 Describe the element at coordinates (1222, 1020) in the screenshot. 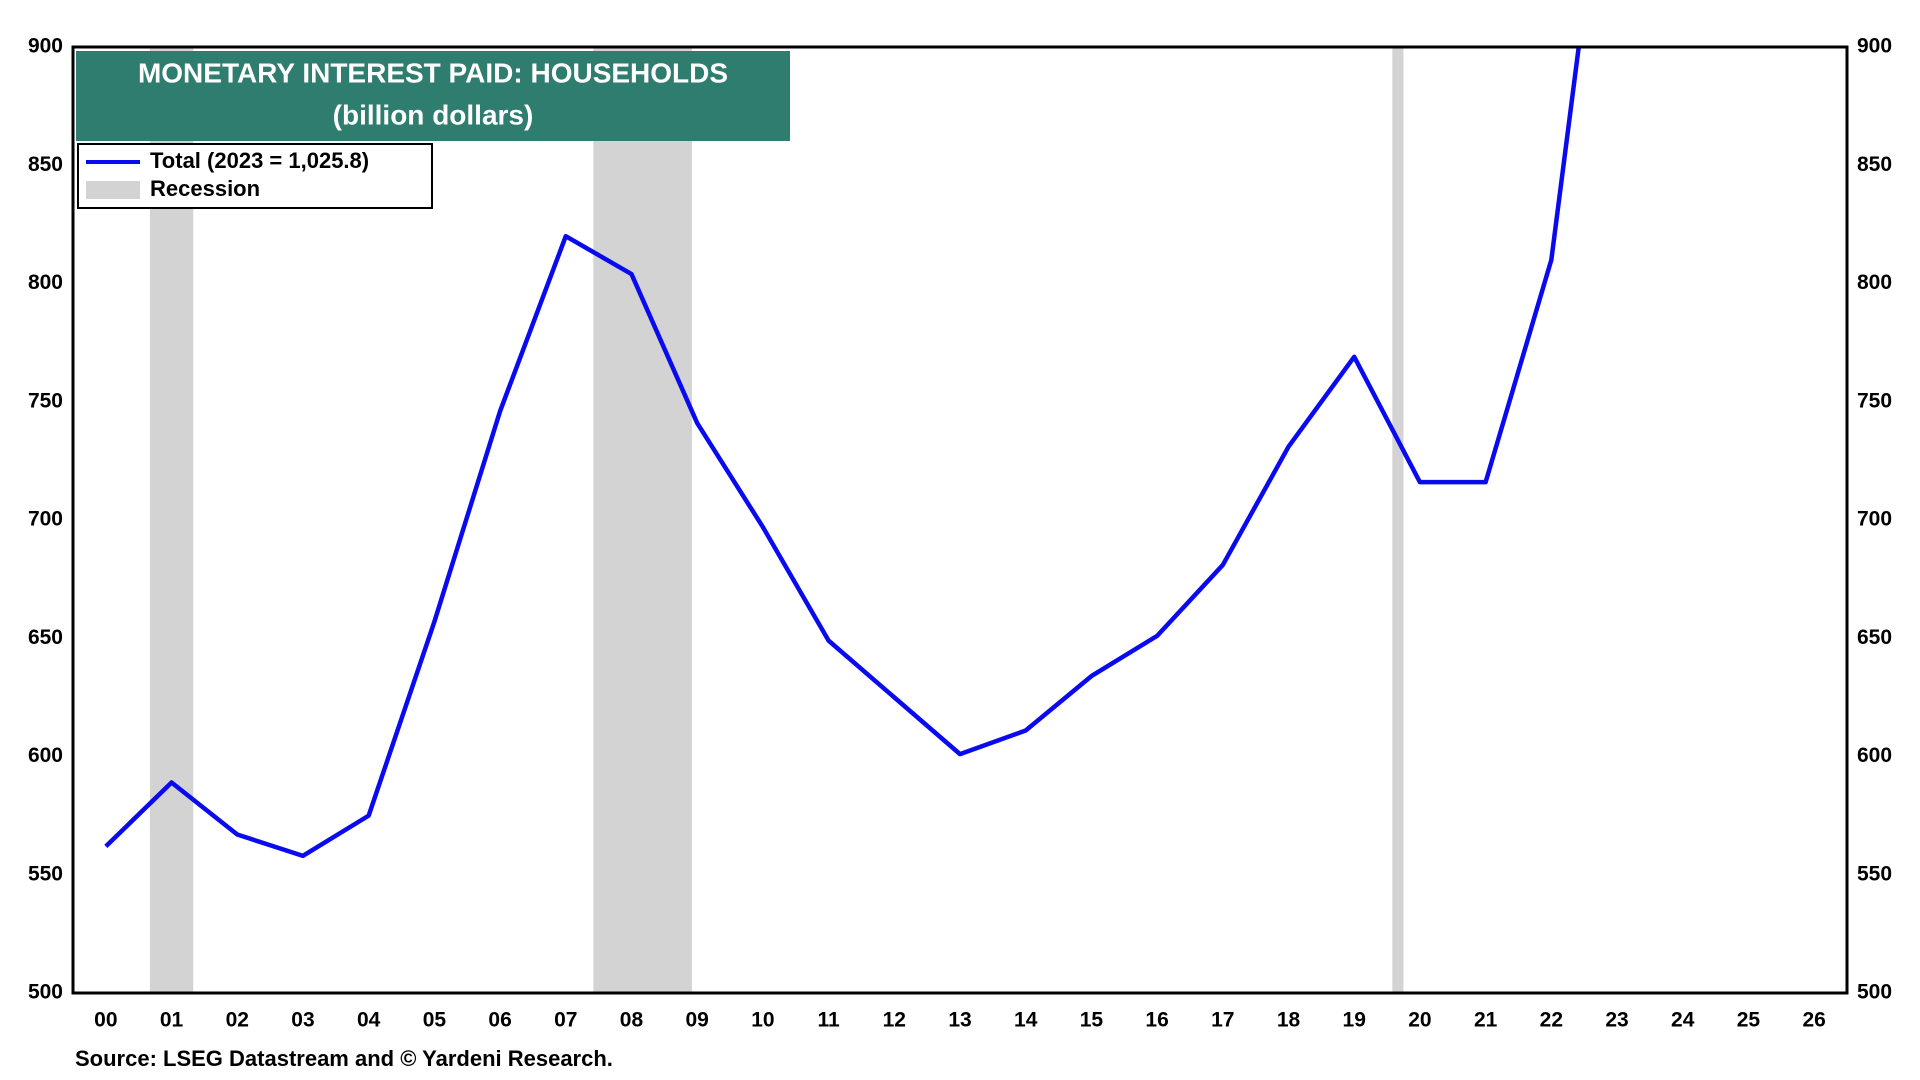

I see `x-tick-label: 17` at that location.